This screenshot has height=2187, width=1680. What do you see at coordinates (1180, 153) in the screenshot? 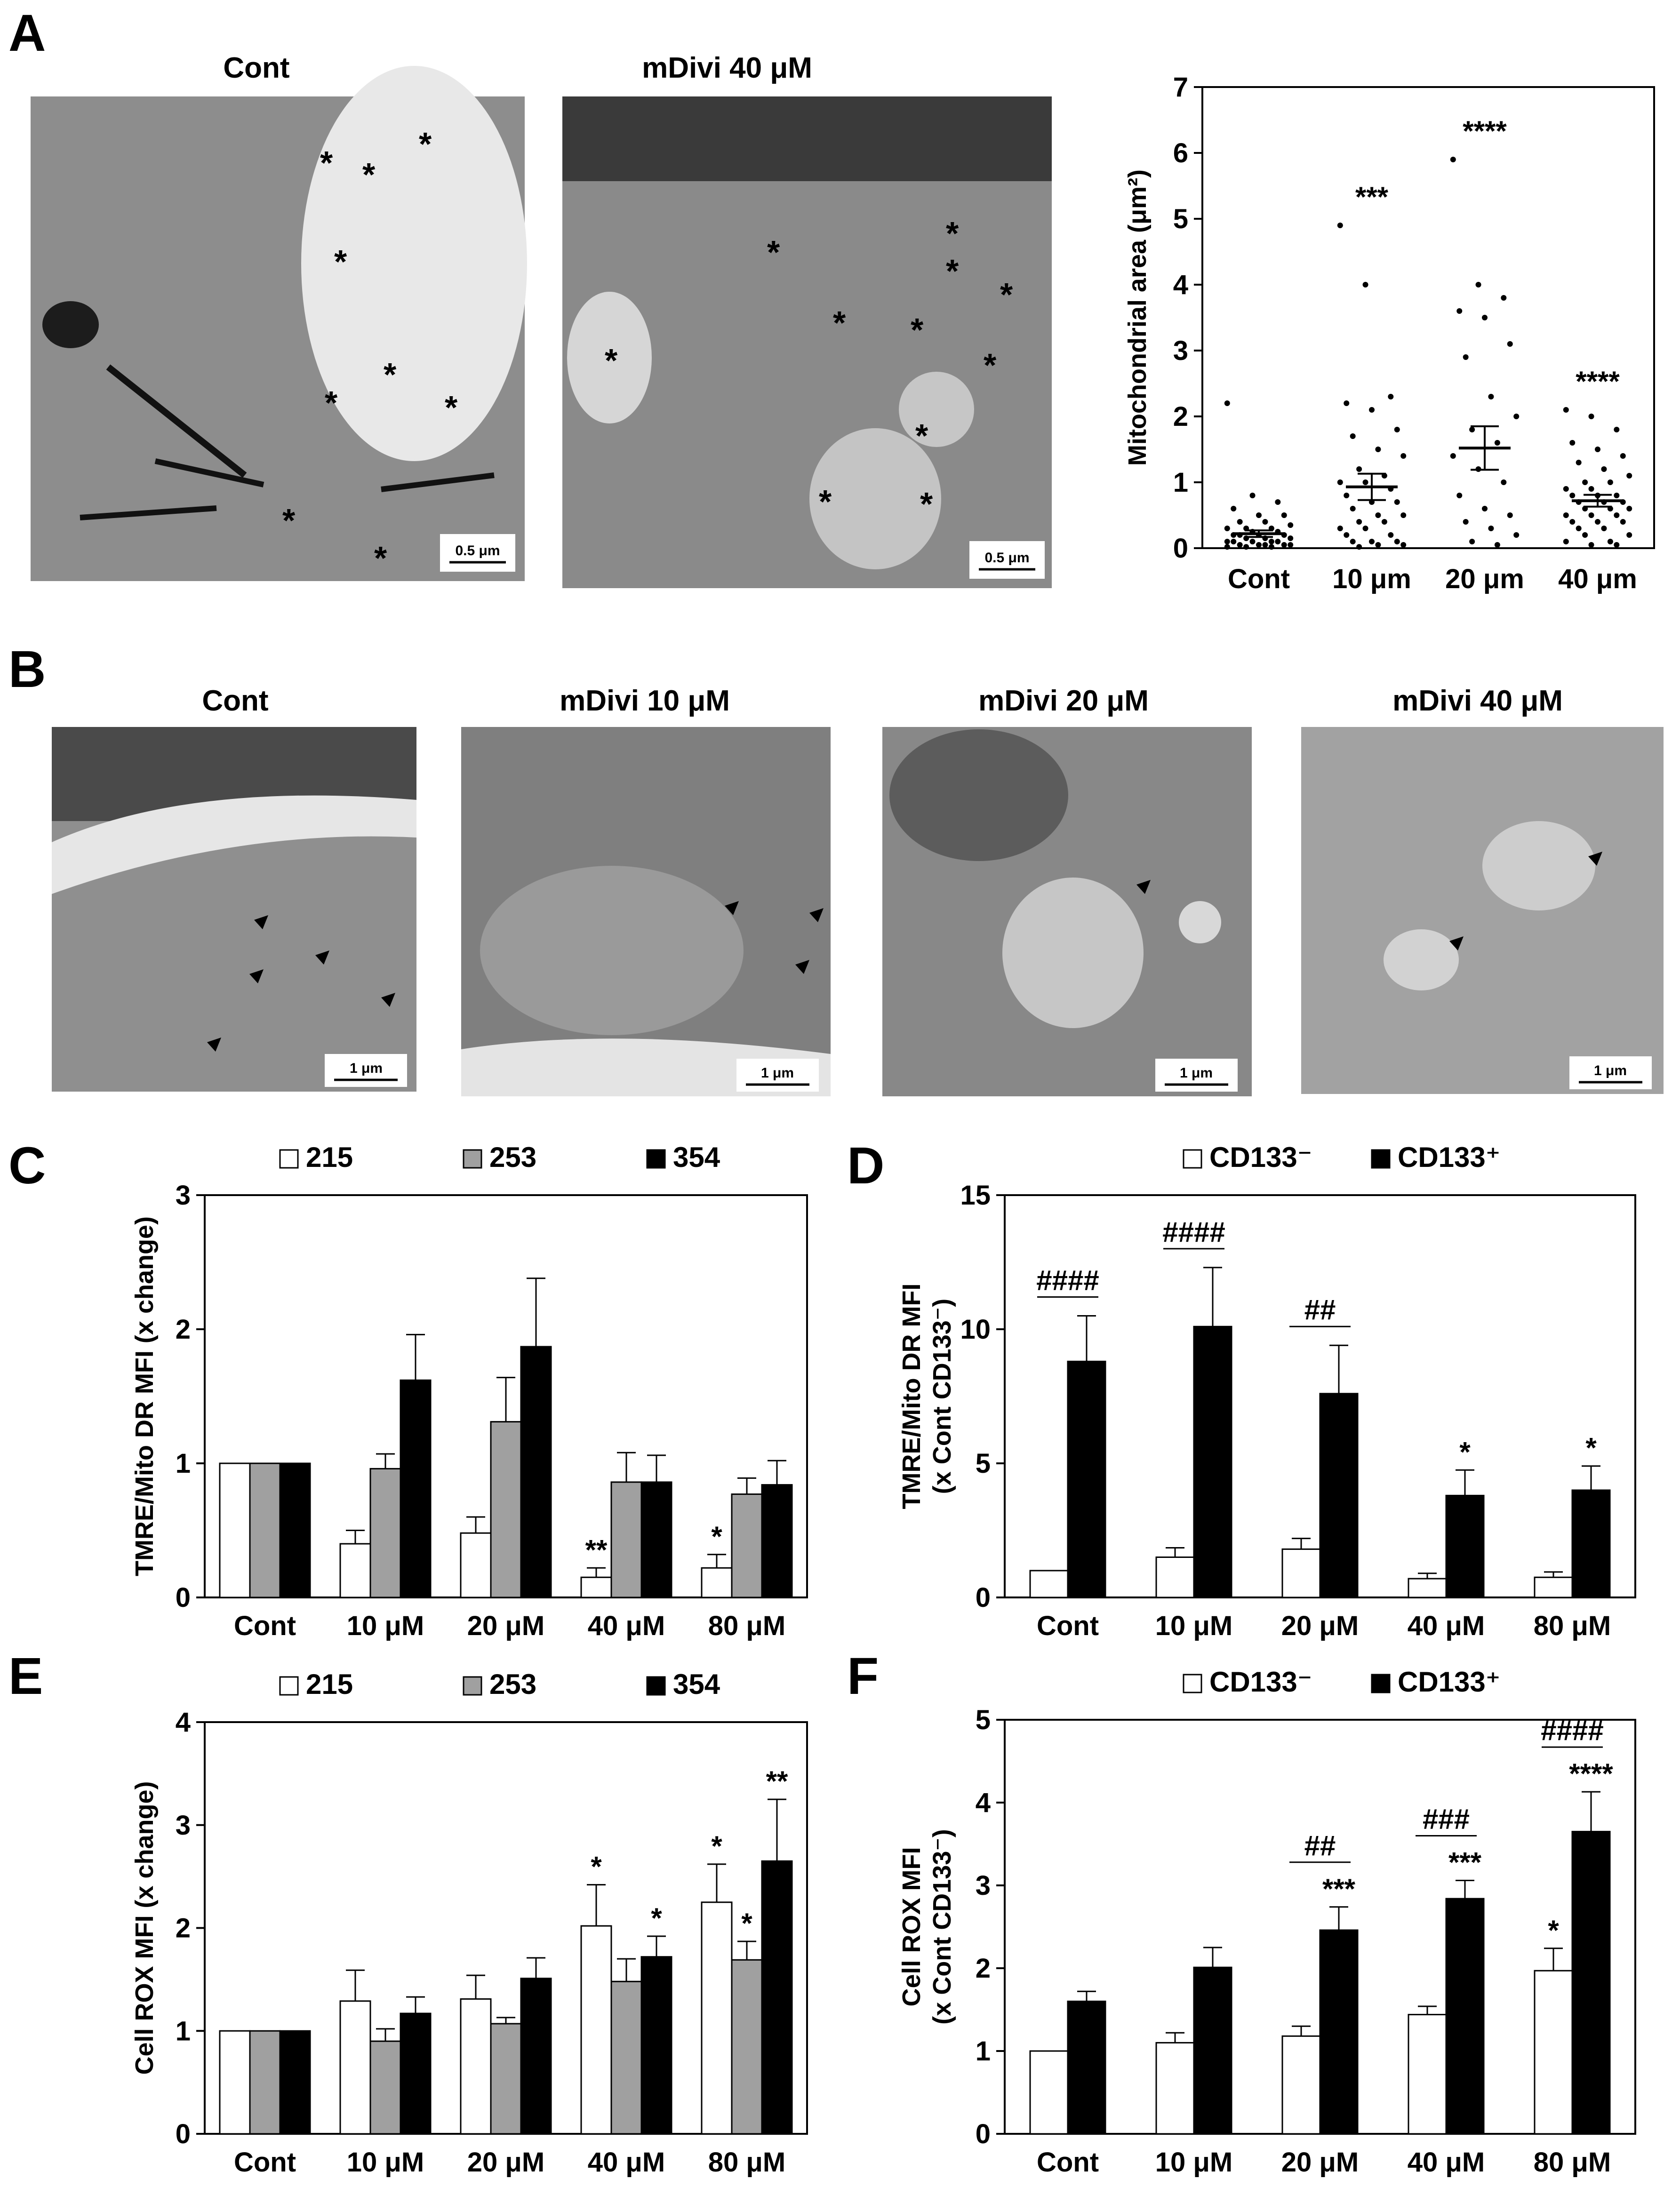
I see `y-tick-label: 6` at bounding box center [1180, 153].